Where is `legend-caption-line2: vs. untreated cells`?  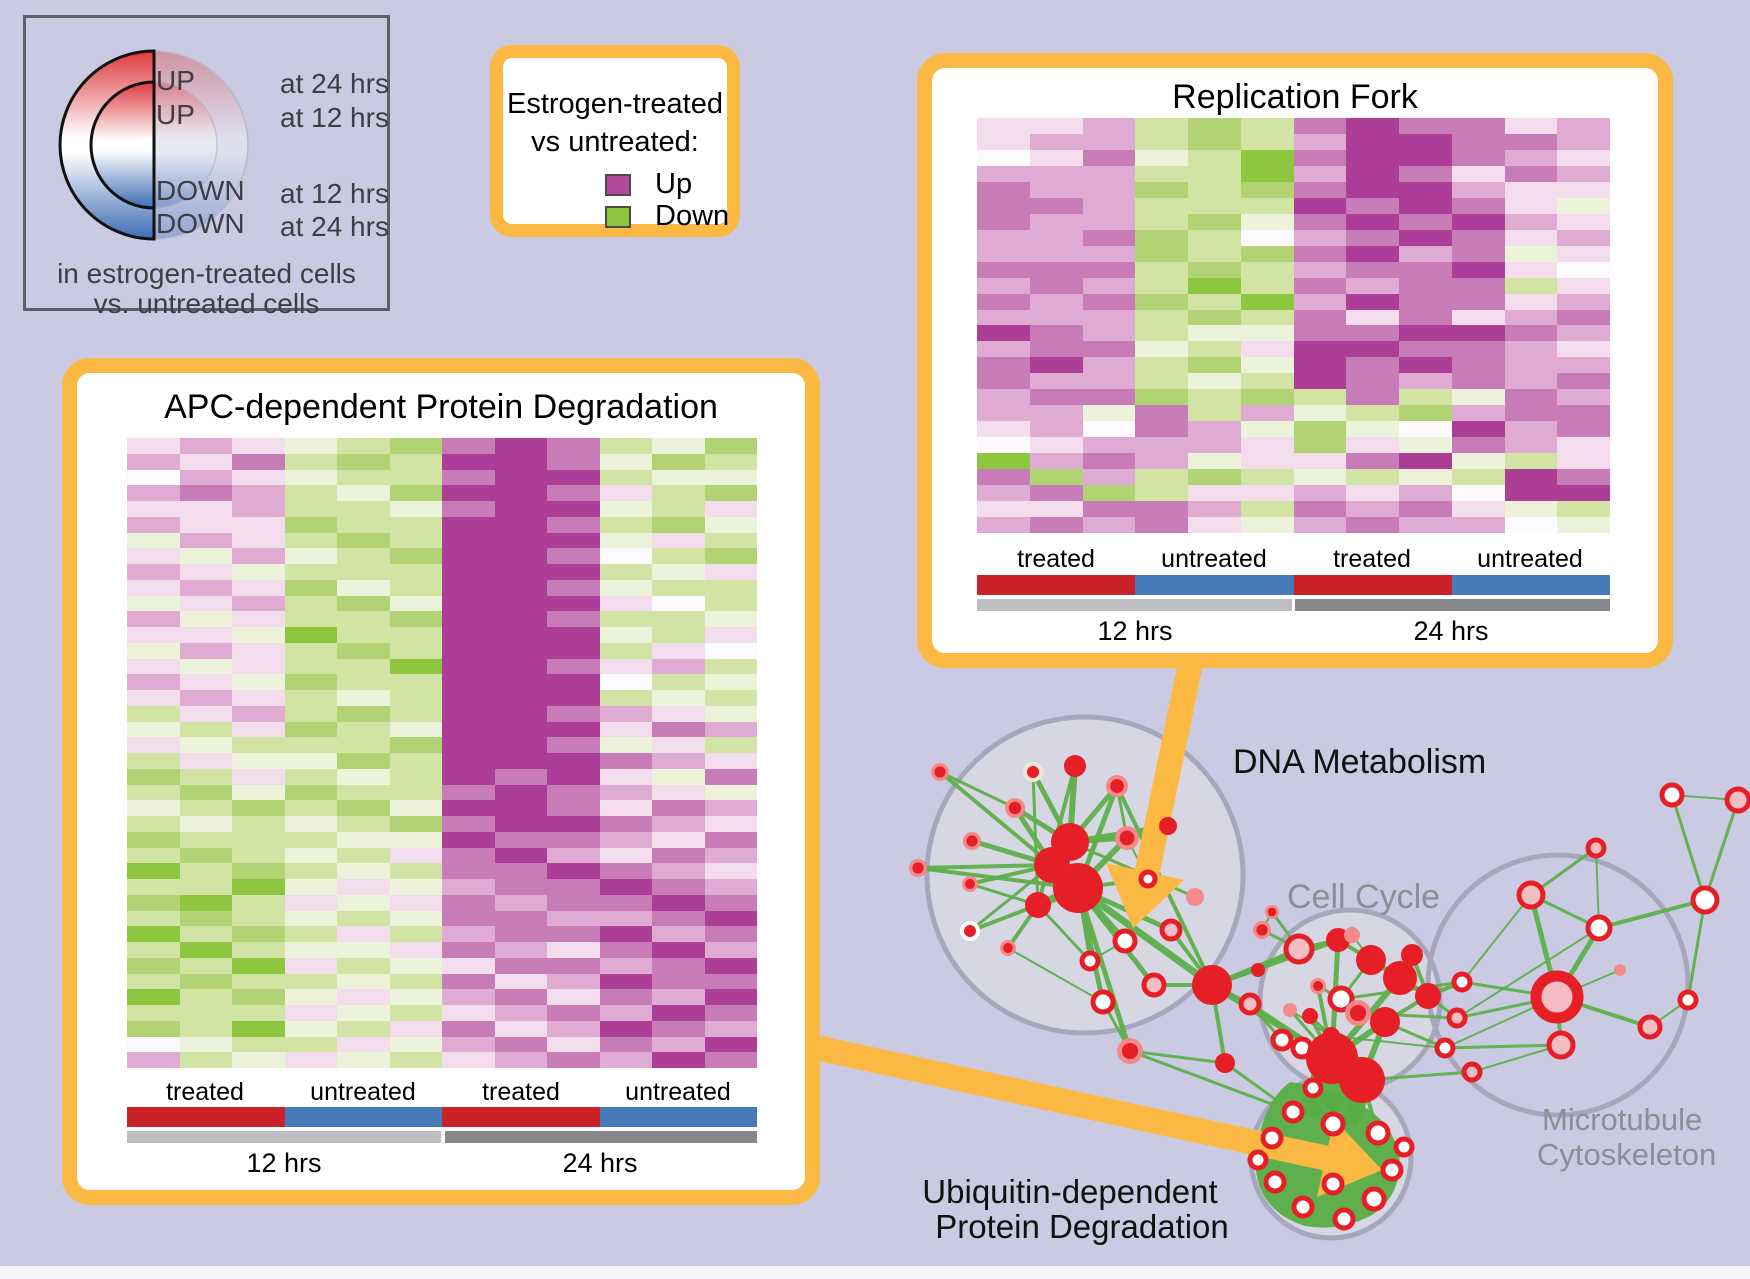
legend-caption-line2: vs. untreated cells is located at coordinates (206, 303).